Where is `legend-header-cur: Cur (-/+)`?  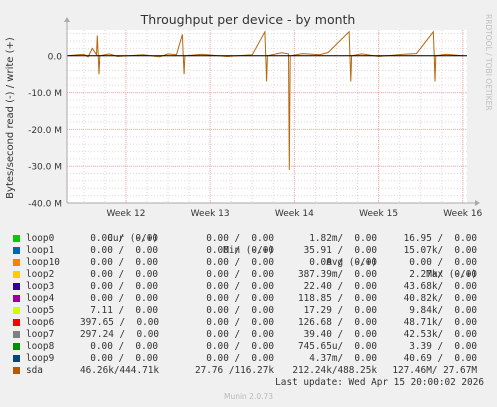
legend-header-cur: Cur (-/+) is located at coordinates (132, 238).